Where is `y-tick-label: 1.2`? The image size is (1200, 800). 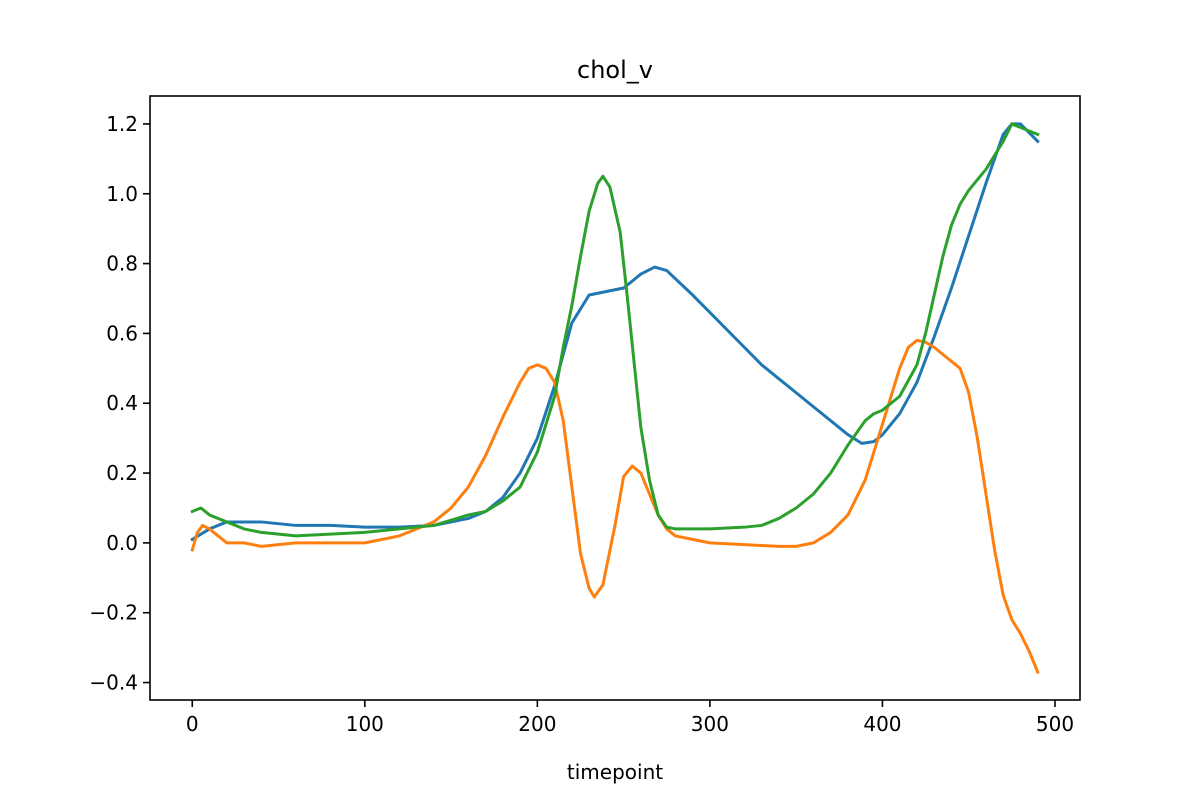
y-tick-label: 1.2 is located at coordinates (122, 124).